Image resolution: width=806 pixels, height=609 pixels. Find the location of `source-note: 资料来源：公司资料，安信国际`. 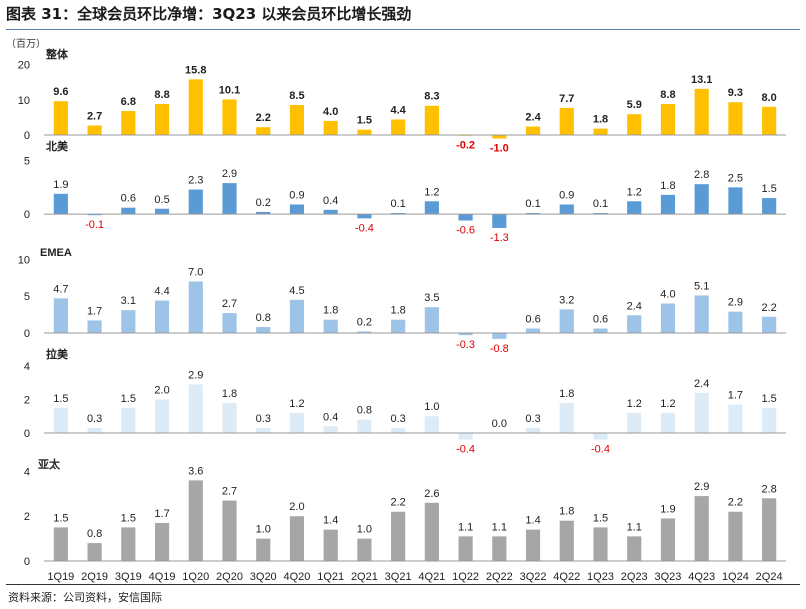

source-note: 资料来源：公司资料，安信国际 is located at coordinates (85, 597).